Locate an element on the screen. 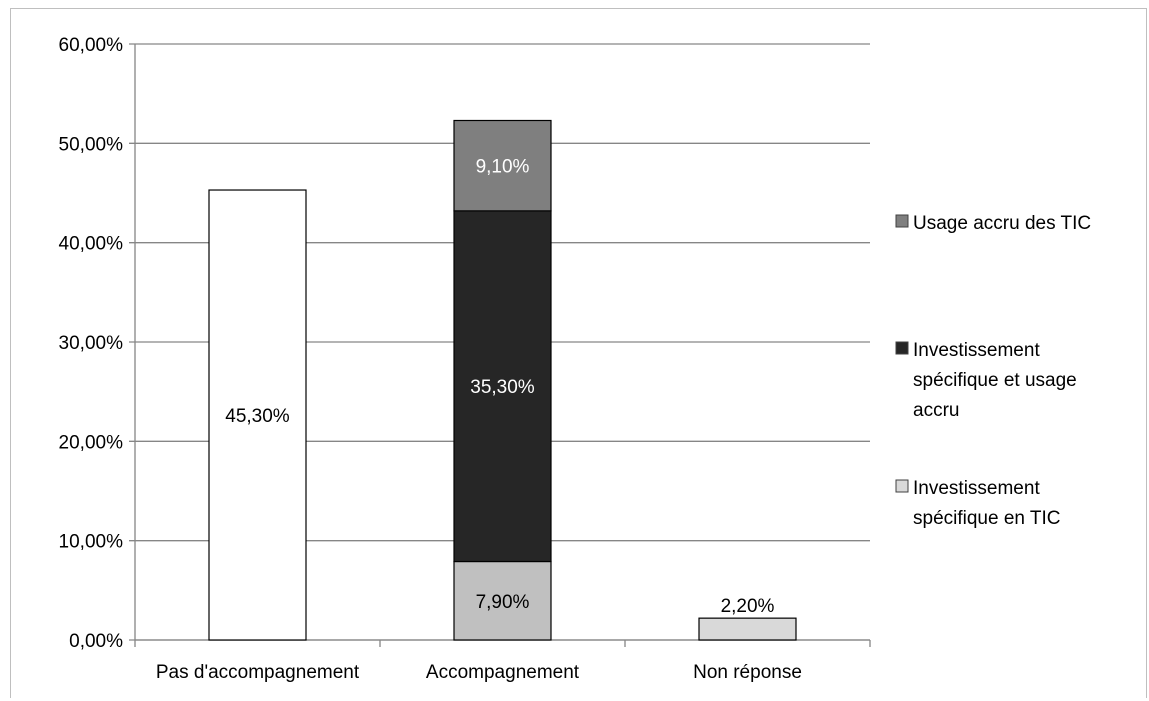 The height and width of the screenshot is (701, 1149). data-label: 45,30% is located at coordinates (257, 416).